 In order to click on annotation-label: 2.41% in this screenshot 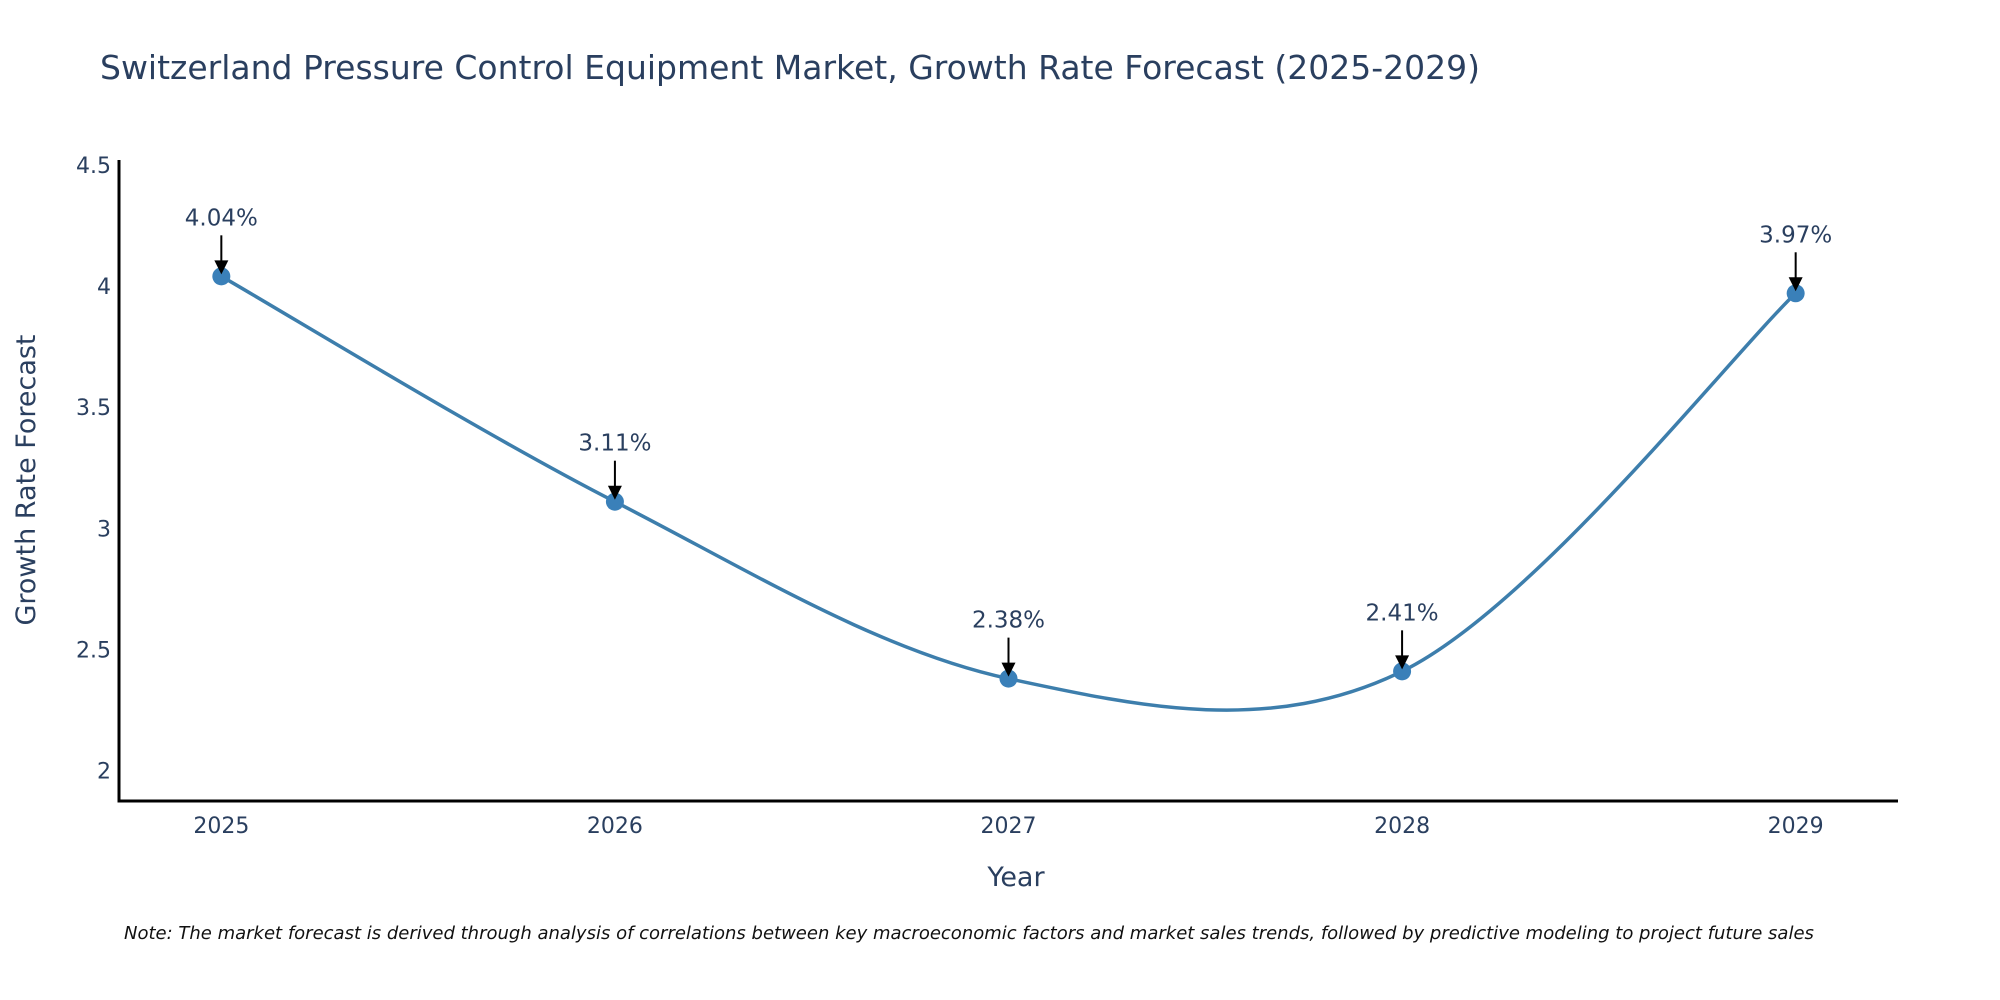, I will do `click(1402, 613)`.